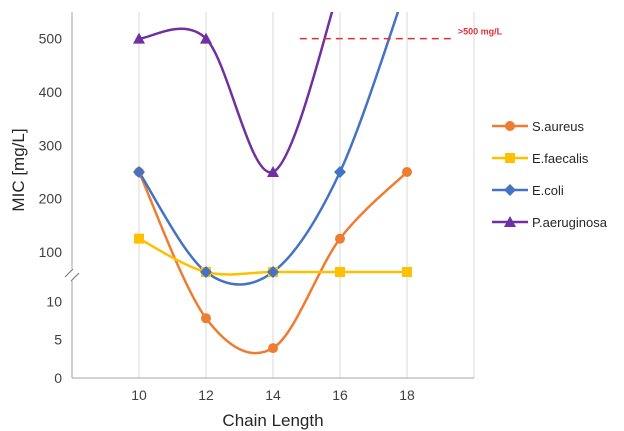 The width and height of the screenshot is (624, 431). Describe the element at coordinates (139, 395) in the screenshot. I see `x-tick-label: 10` at that location.